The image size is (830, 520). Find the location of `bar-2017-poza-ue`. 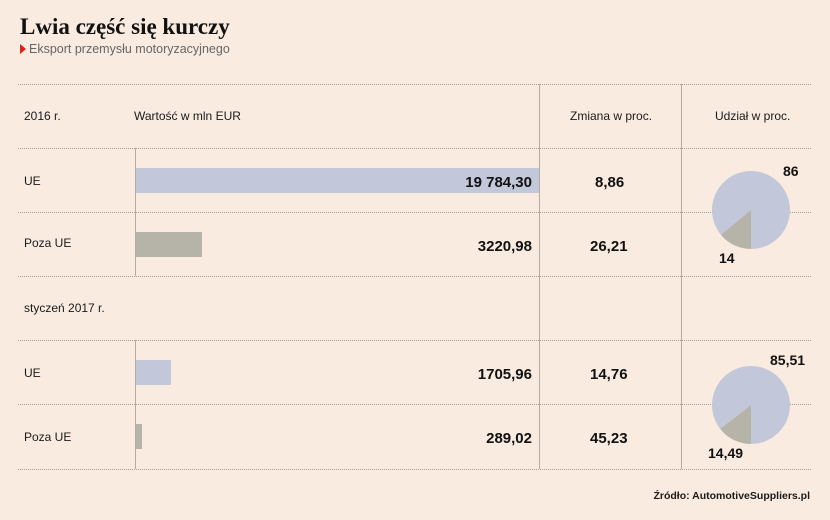

bar-2017-poza-ue is located at coordinates (139, 436).